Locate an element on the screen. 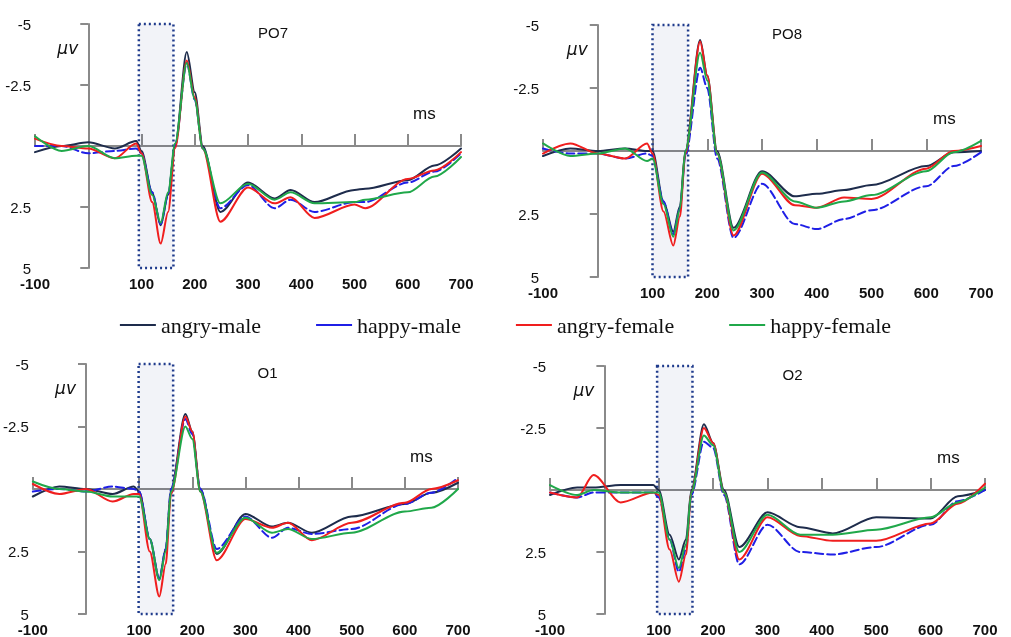 The height and width of the screenshot is (637, 1011). chart-title: PO8 is located at coordinates (787, 33).